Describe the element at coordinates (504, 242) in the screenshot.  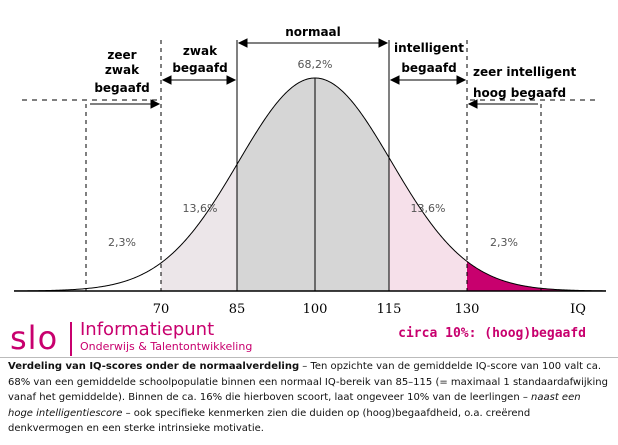
I see `pct-right-tail: 2,3%` at that location.